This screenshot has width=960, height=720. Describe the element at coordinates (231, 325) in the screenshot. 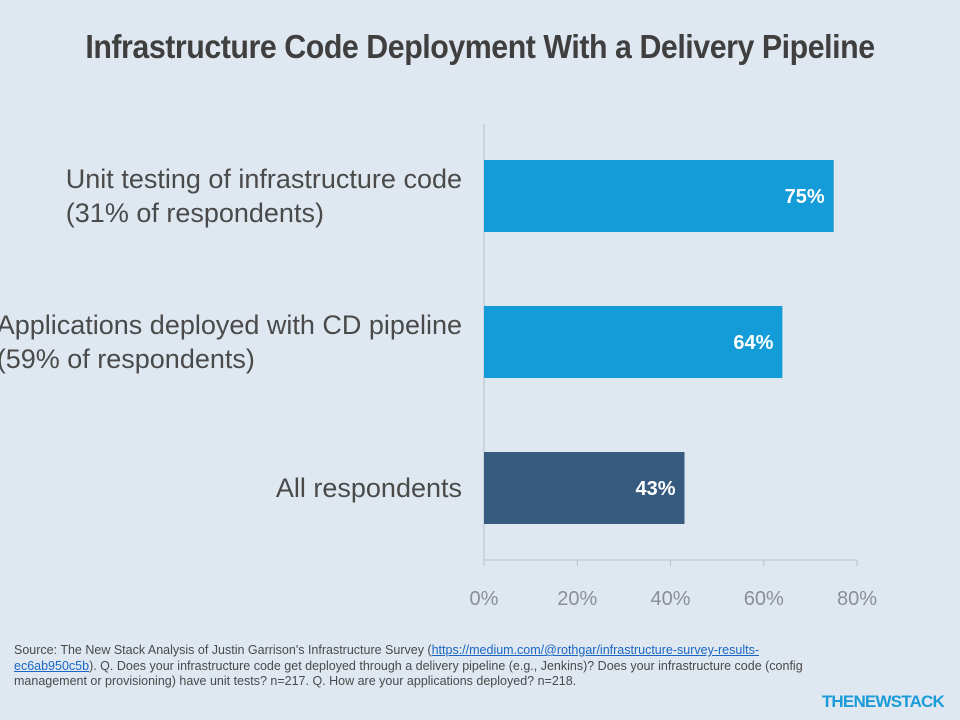

I see `category-label: Applications deployed with CD pipeline` at that location.